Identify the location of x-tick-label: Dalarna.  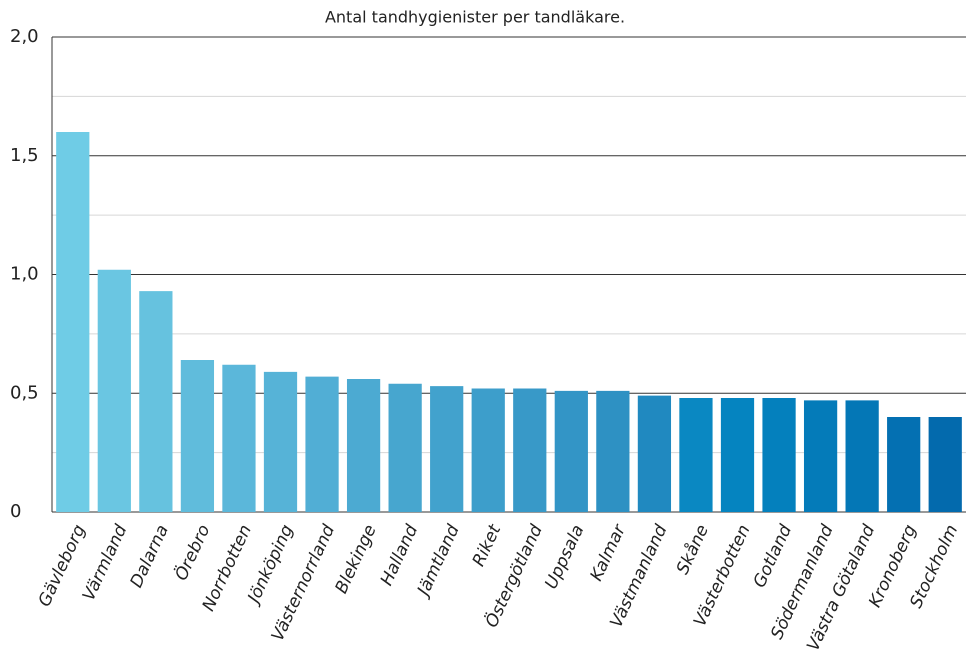
(150, 556).